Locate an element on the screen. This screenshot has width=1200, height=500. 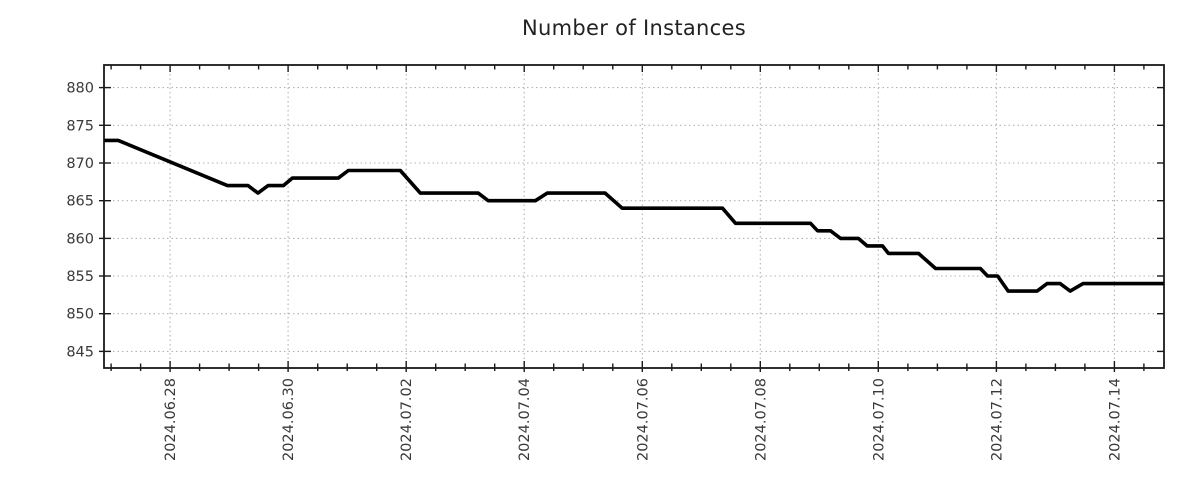
x-tick-label: 2024.07.08 is located at coordinates (761, 419).